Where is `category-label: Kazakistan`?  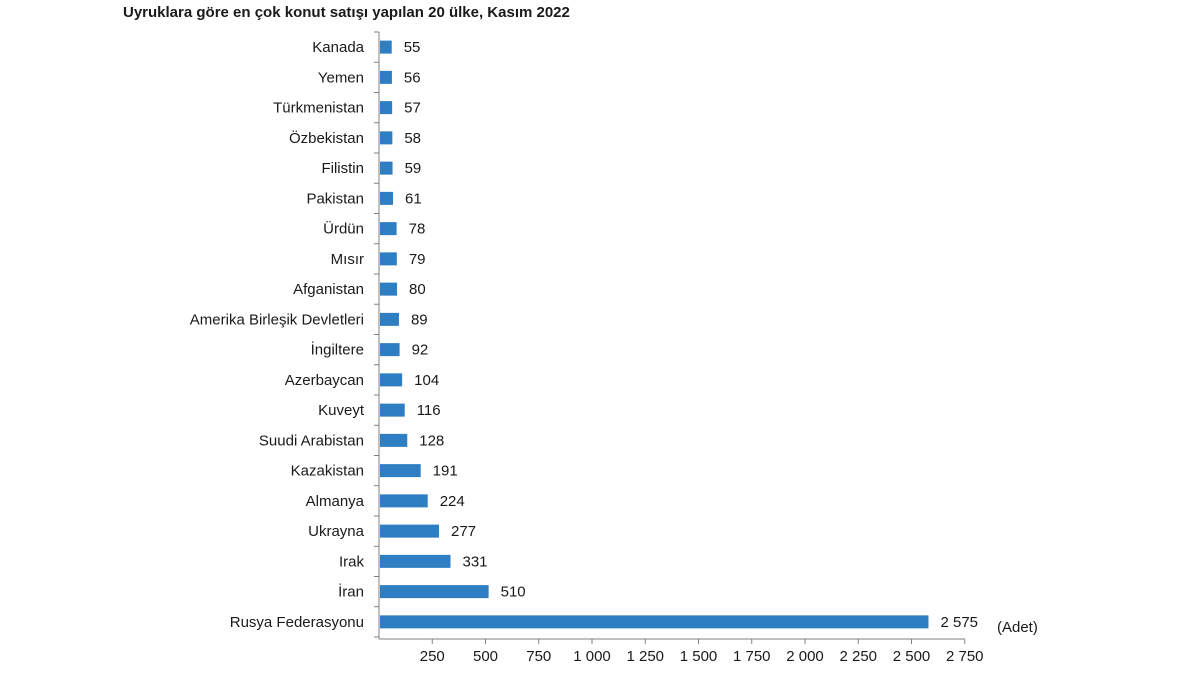
category-label: Kazakistan is located at coordinates (327, 471).